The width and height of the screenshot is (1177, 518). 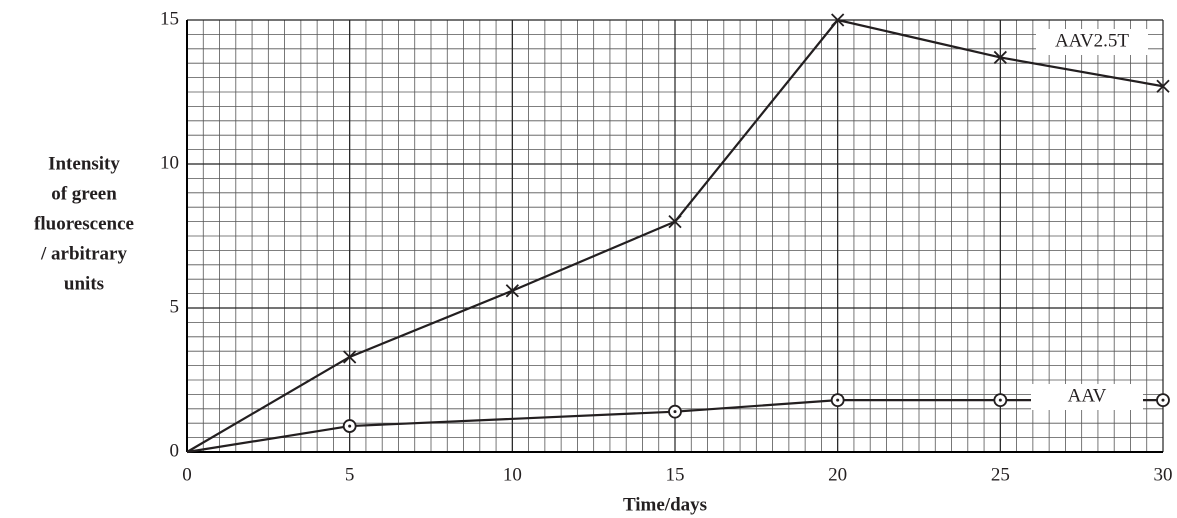 I want to click on y-axis-label: / arbitrary, so click(x=84, y=253).